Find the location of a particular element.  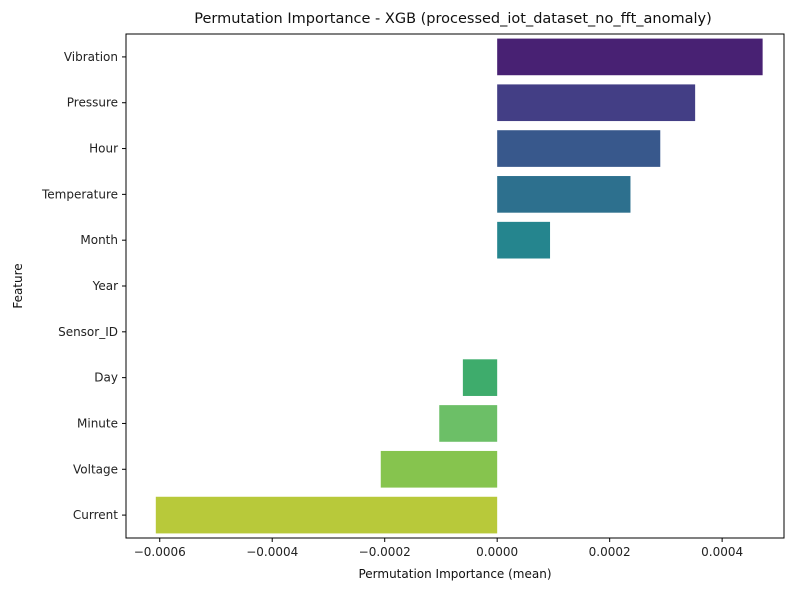

y-tick-label: Current is located at coordinates (95, 515).